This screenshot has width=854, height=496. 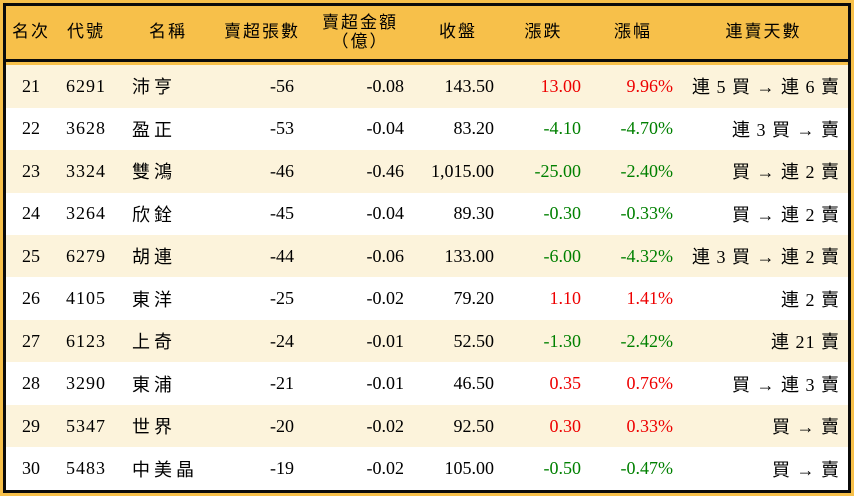 I want to click on table-row: 28 3290 東浦 -21 -0.01 46.50 0.35 0.76% 買 → 連 3 賣, so click(x=427, y=383).